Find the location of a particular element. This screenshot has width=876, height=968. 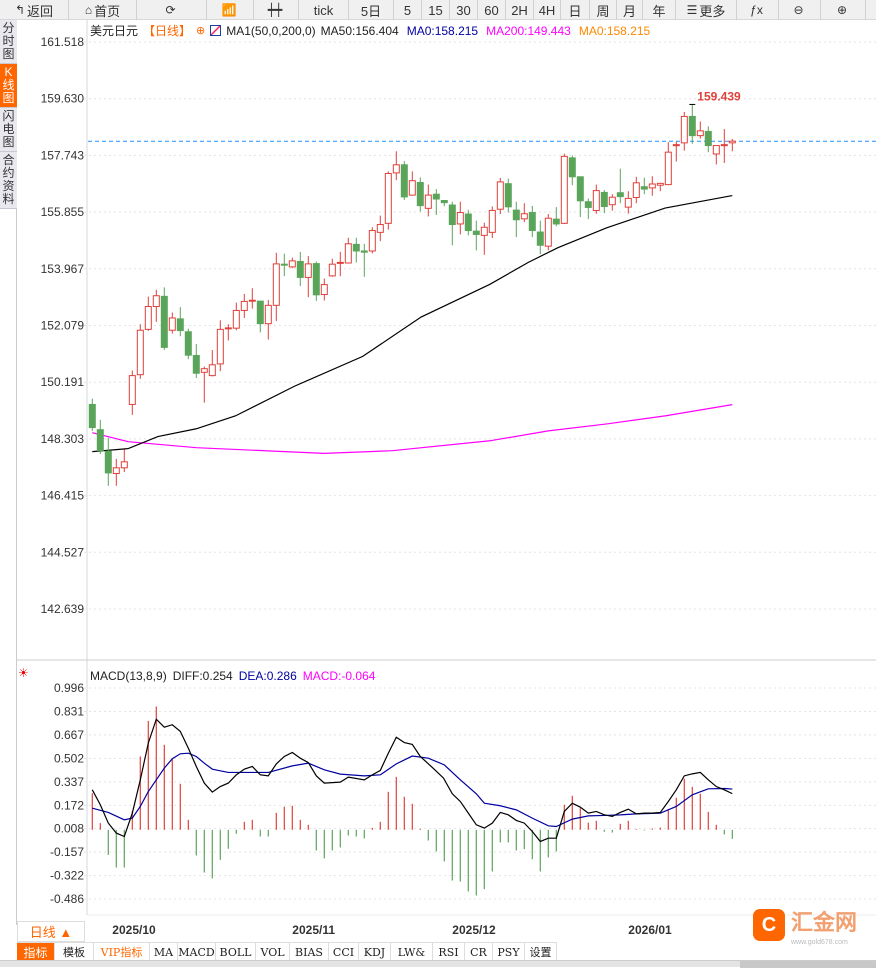

indicator-tab-8: CCI is located at coordinates (344, 952).